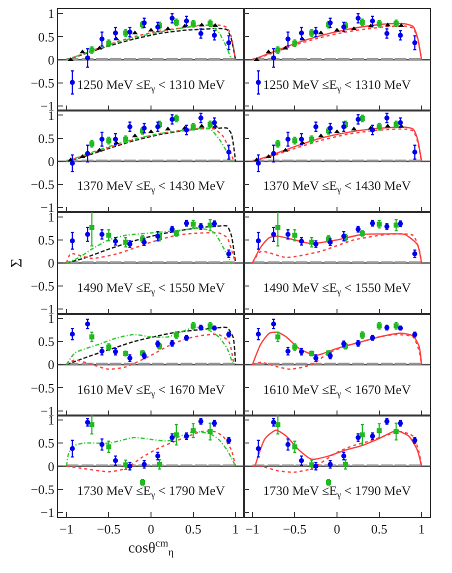  What do you see at coordinates (47, 512) in the screenshot?
I see `y-tick-label: −1` at bounding box center [47, 512].